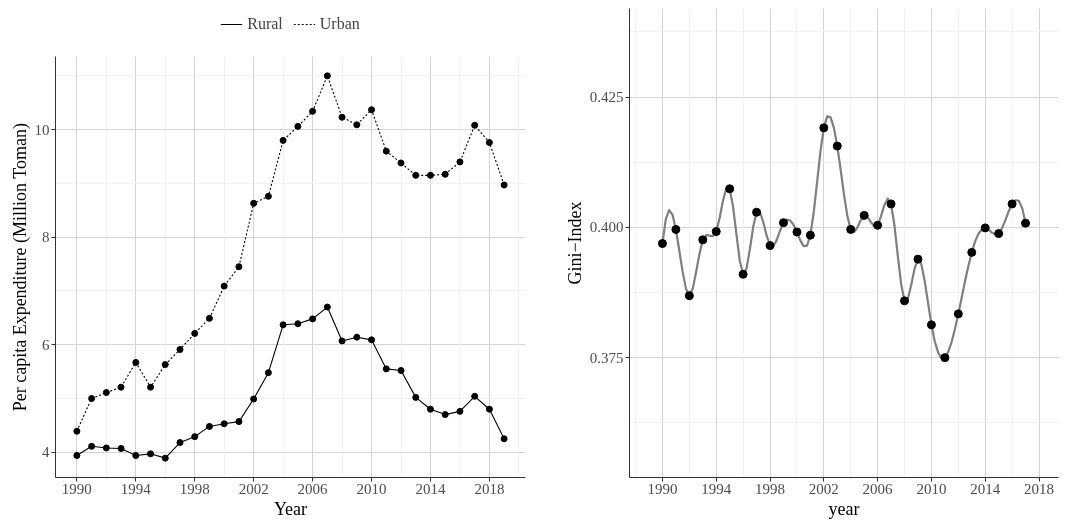  I want to click on x-tick-label: 1990, so click(76, 488).